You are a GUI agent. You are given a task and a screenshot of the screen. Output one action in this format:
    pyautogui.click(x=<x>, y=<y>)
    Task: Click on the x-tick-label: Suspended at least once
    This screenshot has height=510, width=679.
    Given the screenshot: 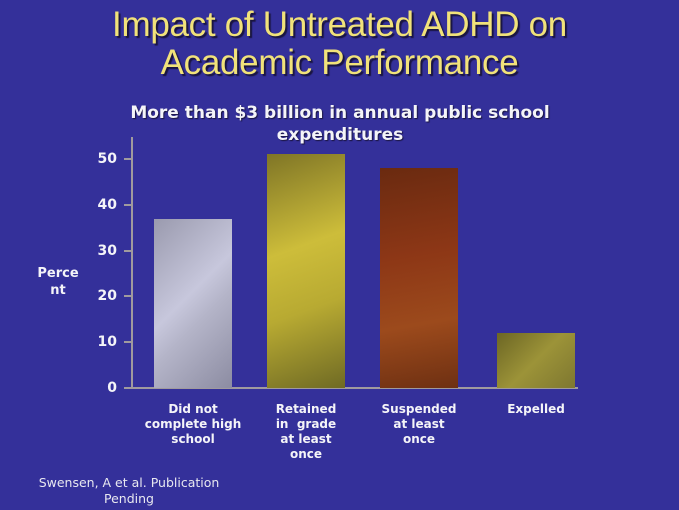 What is the action you would take?
    pyautogui.click(x=419, y=424)
    